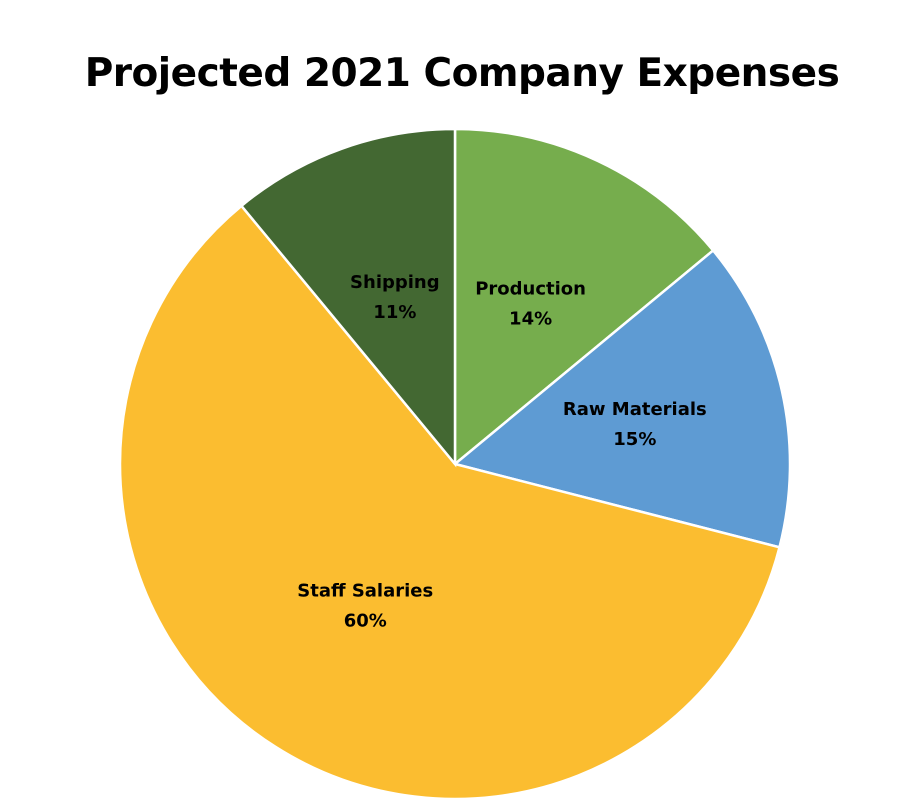 The image size is (924, 812). I want to click on pie-slice-raw-materials, so click(622, 398).